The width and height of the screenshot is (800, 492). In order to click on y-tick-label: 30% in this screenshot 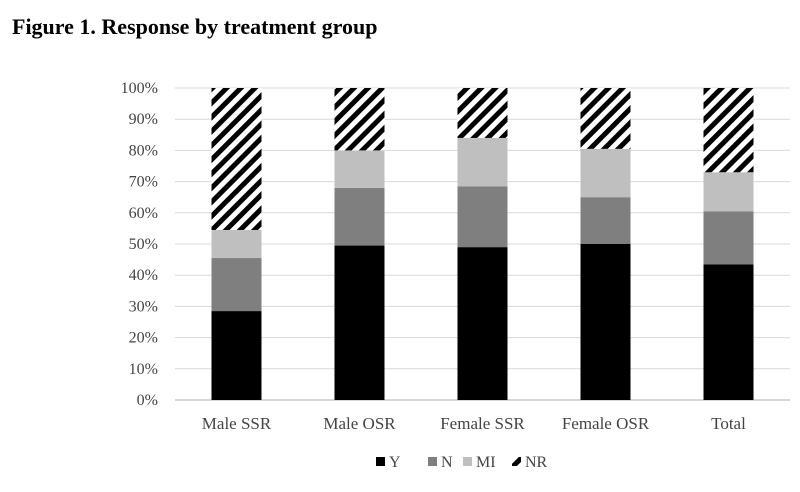, I will do `click(143, 306)`.